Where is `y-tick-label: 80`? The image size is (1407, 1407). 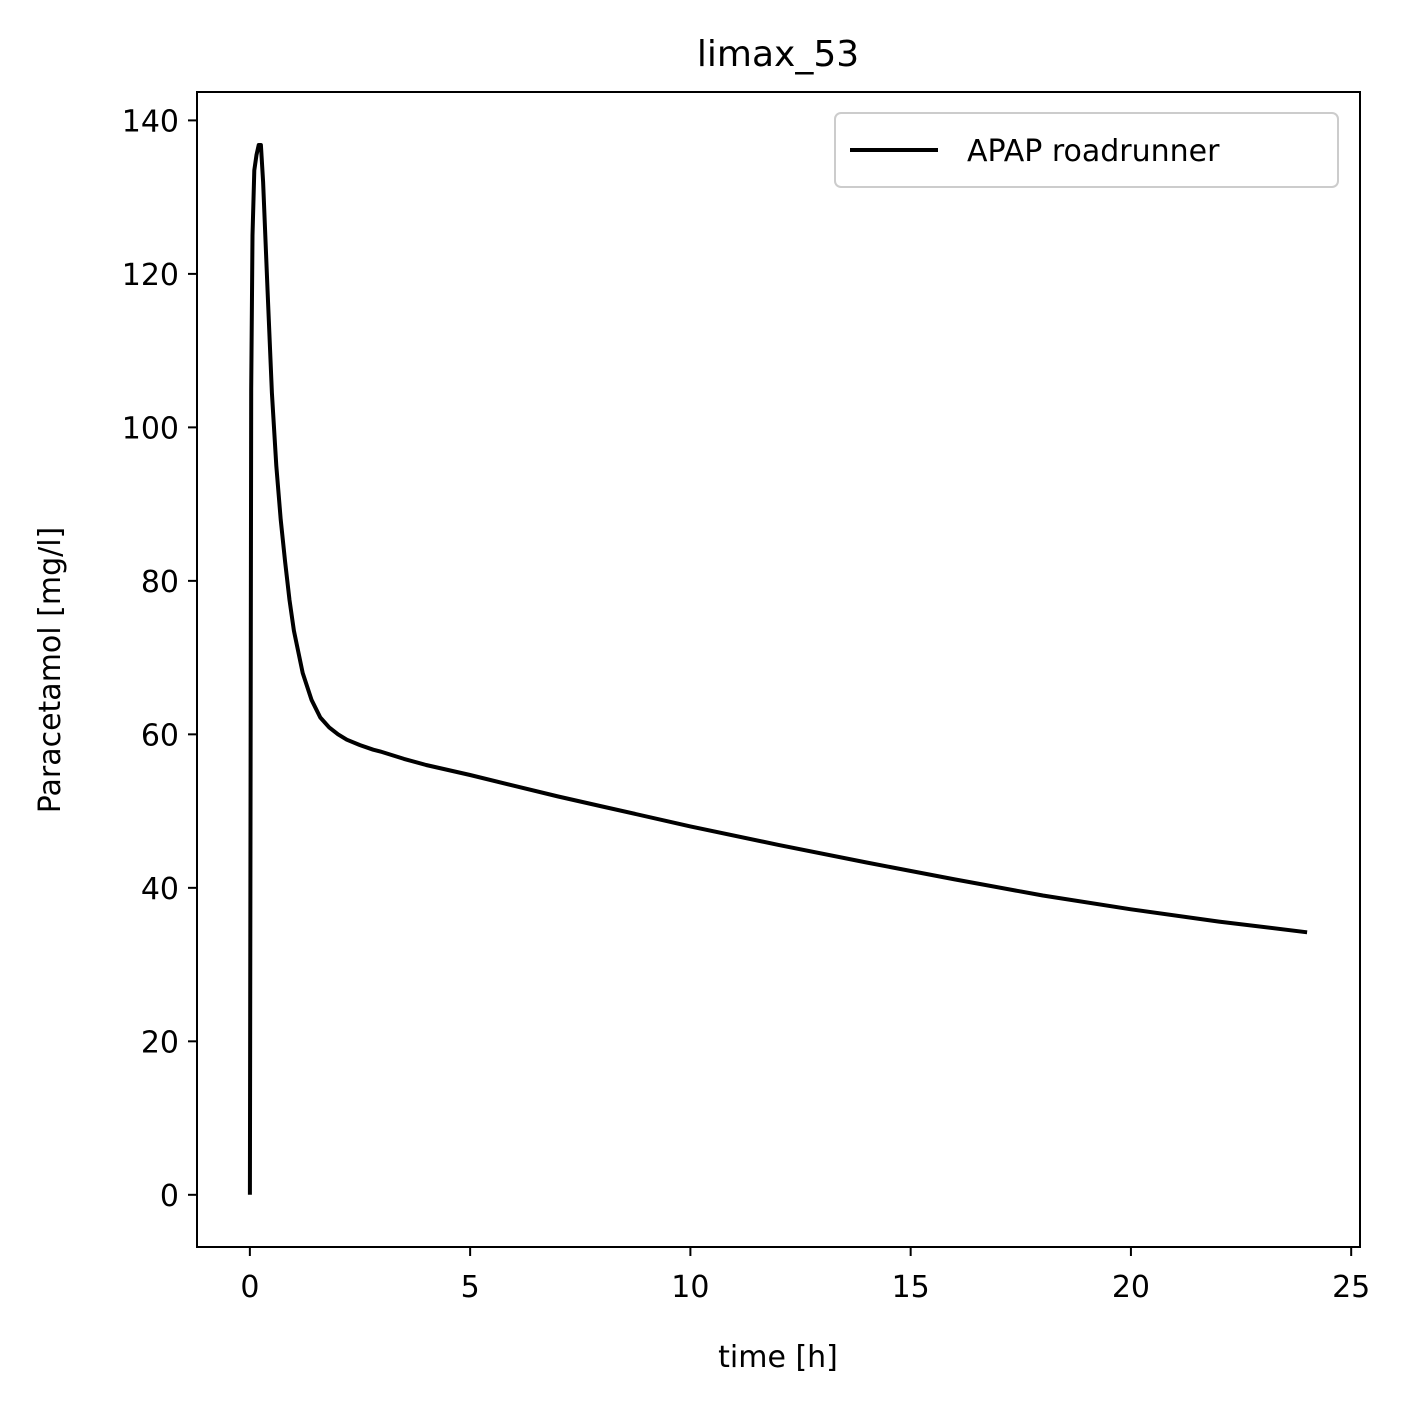 y-tick-label: 80 is located at coordinates (160, 582).